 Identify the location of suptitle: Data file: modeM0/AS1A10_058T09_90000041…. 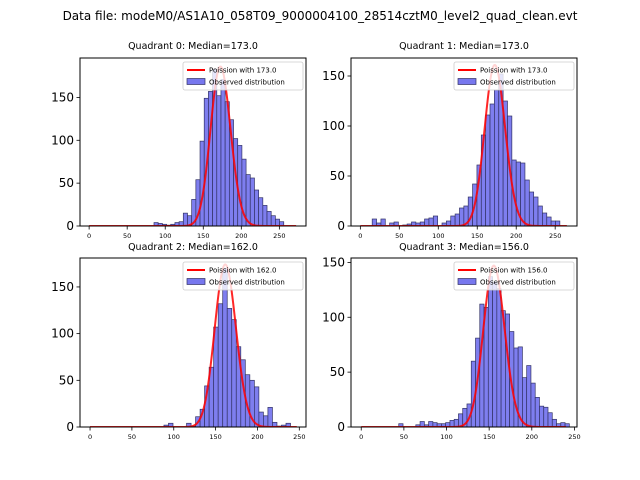
(320, 16).